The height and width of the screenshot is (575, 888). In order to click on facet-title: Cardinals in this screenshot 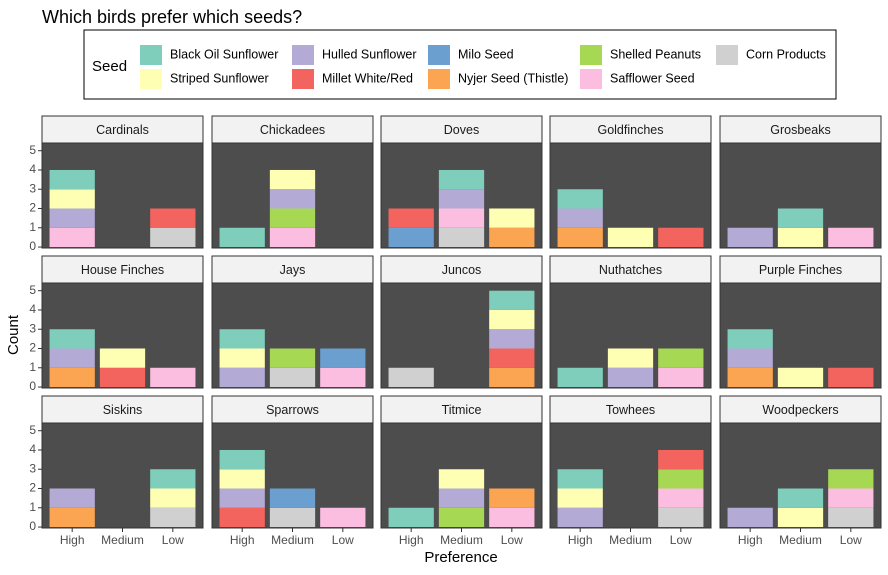, I will do `click(122, 130)`.